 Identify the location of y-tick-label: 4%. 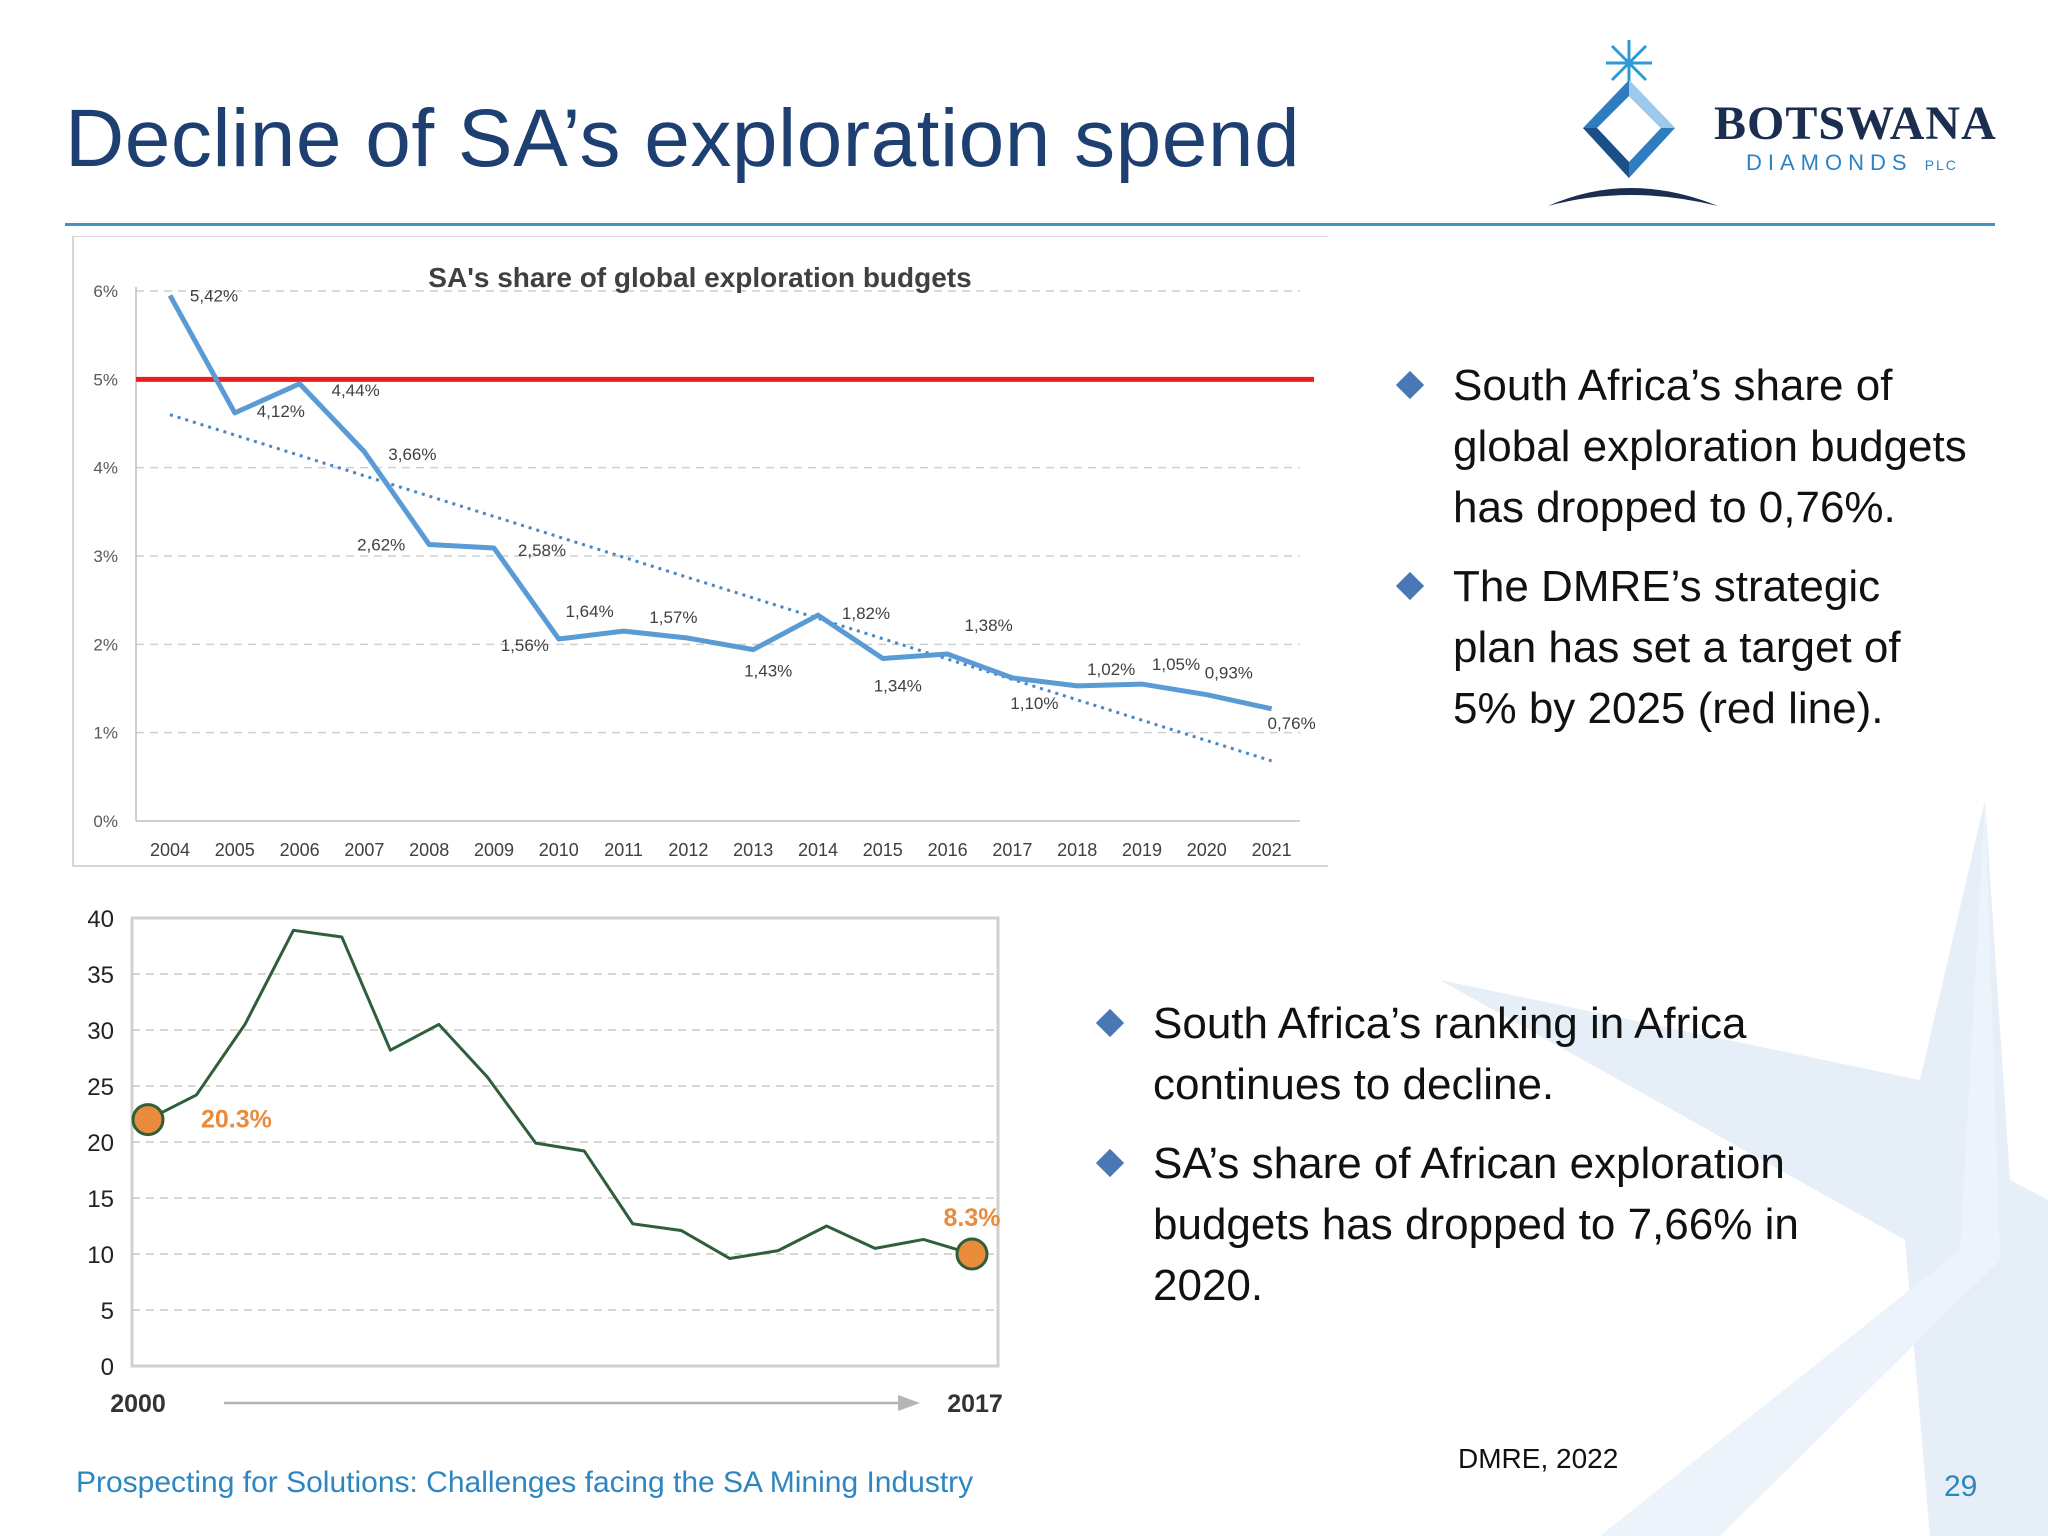
(105, 468).